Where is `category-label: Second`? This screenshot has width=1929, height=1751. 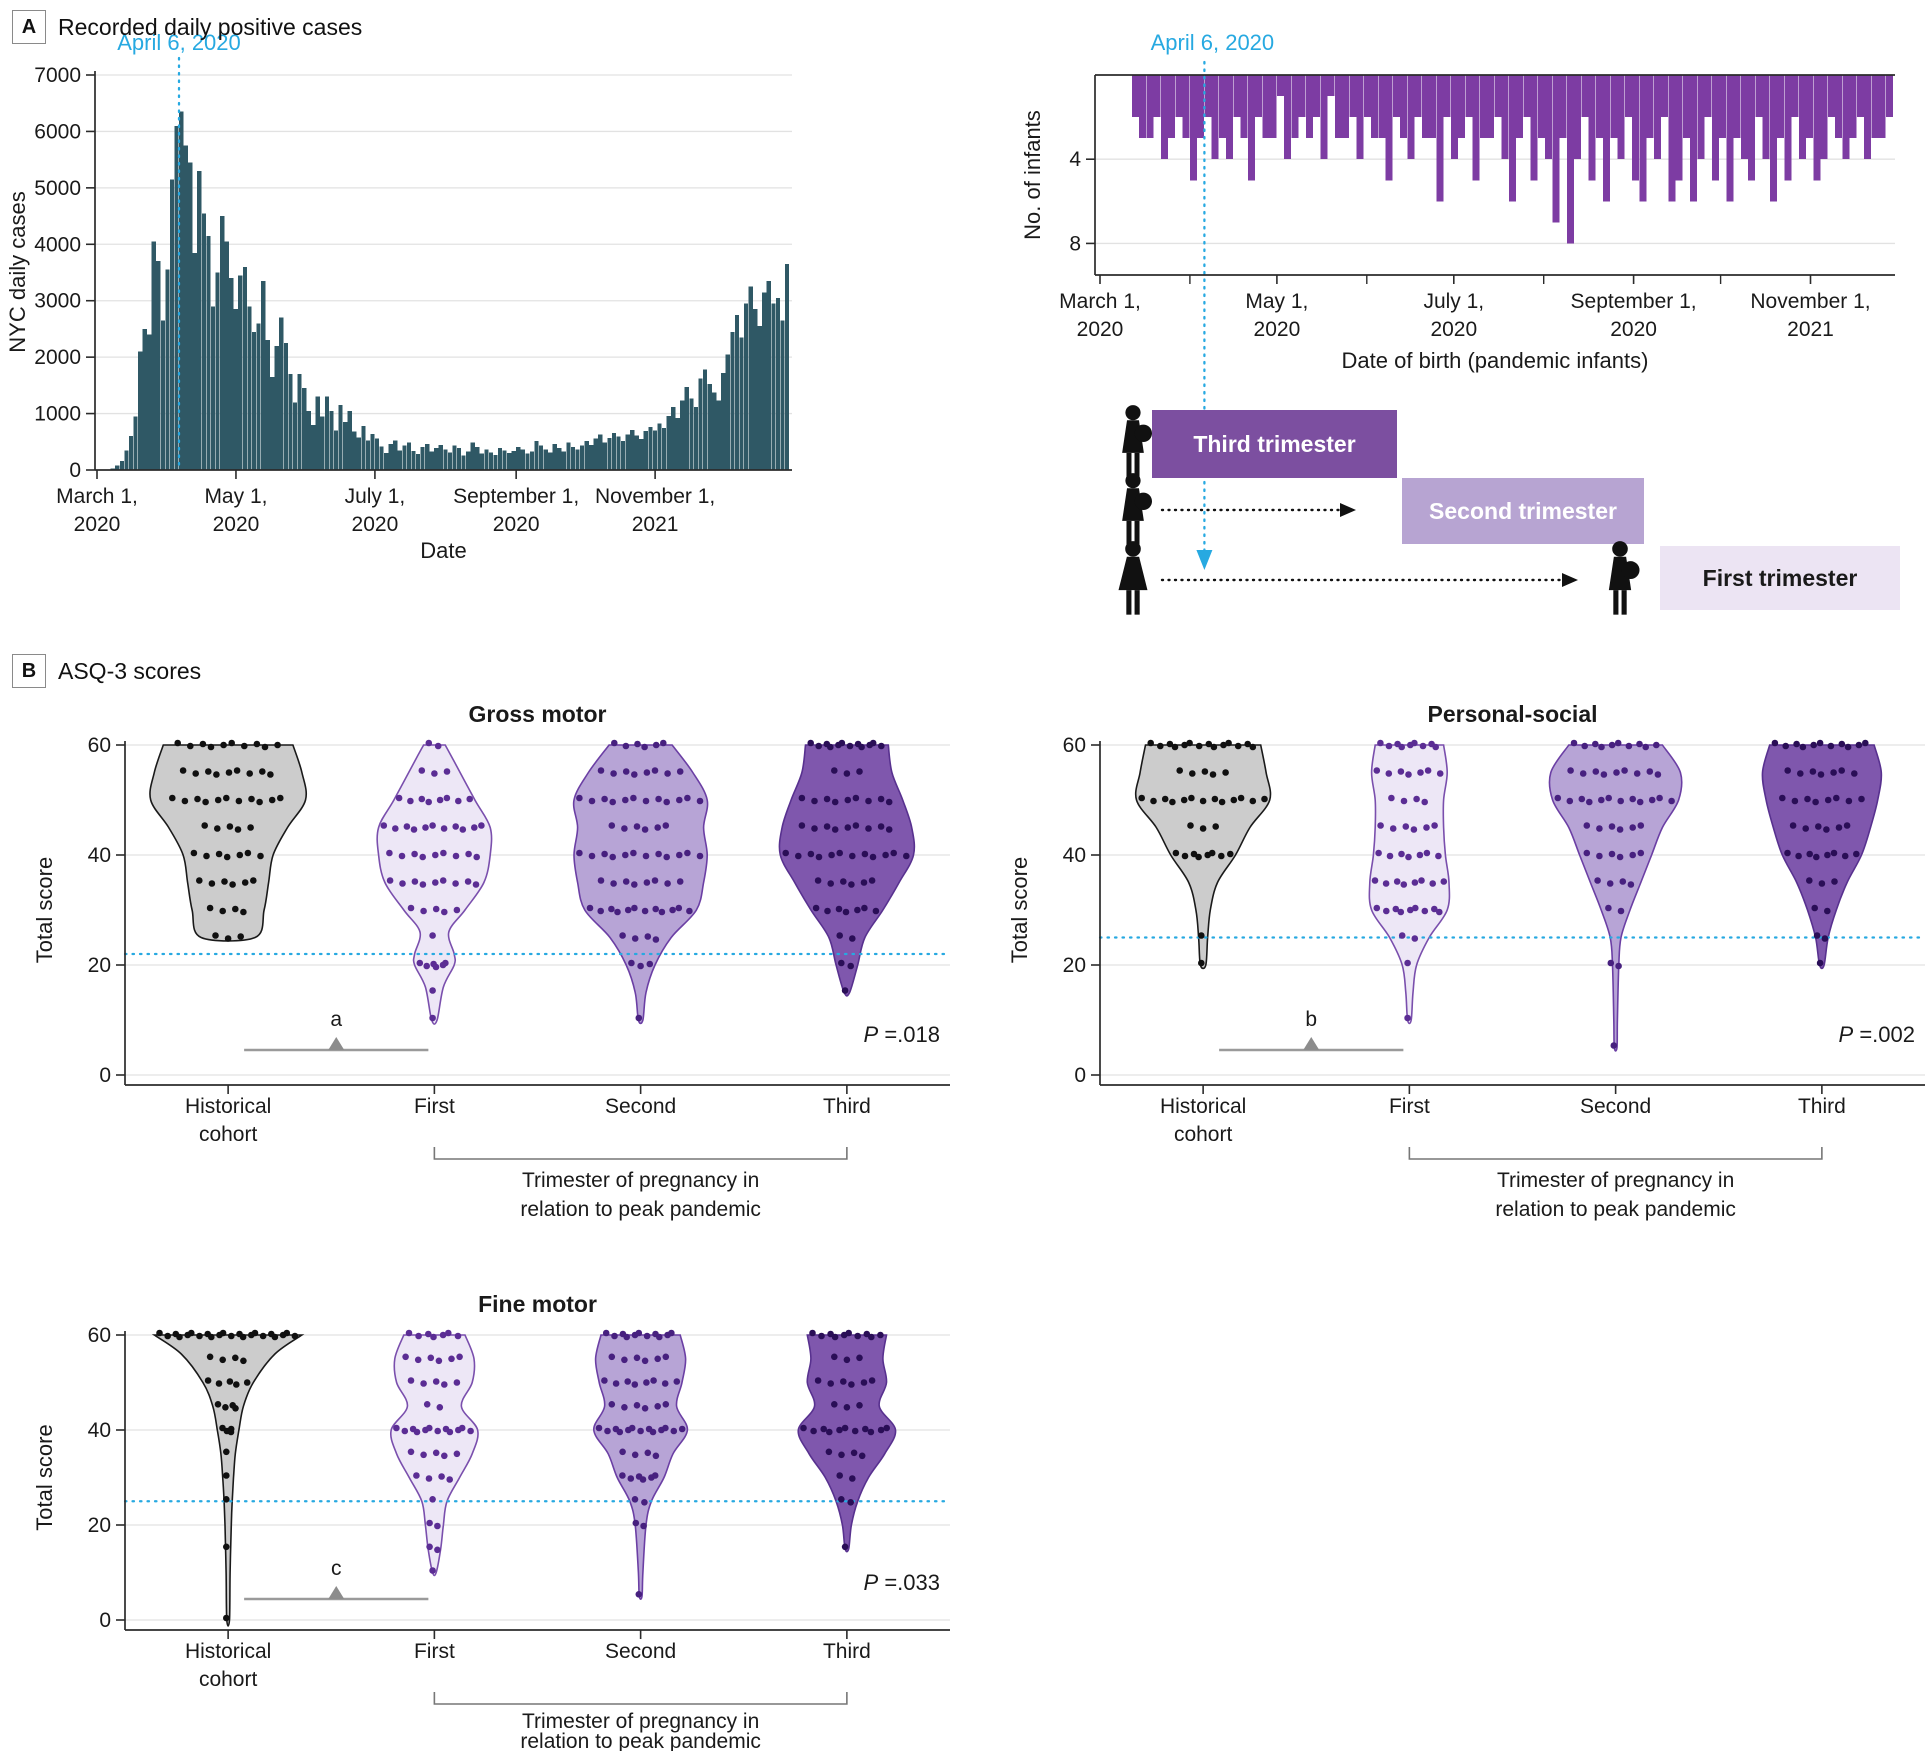 category-label: Second is located at coordinates (640, 1106).